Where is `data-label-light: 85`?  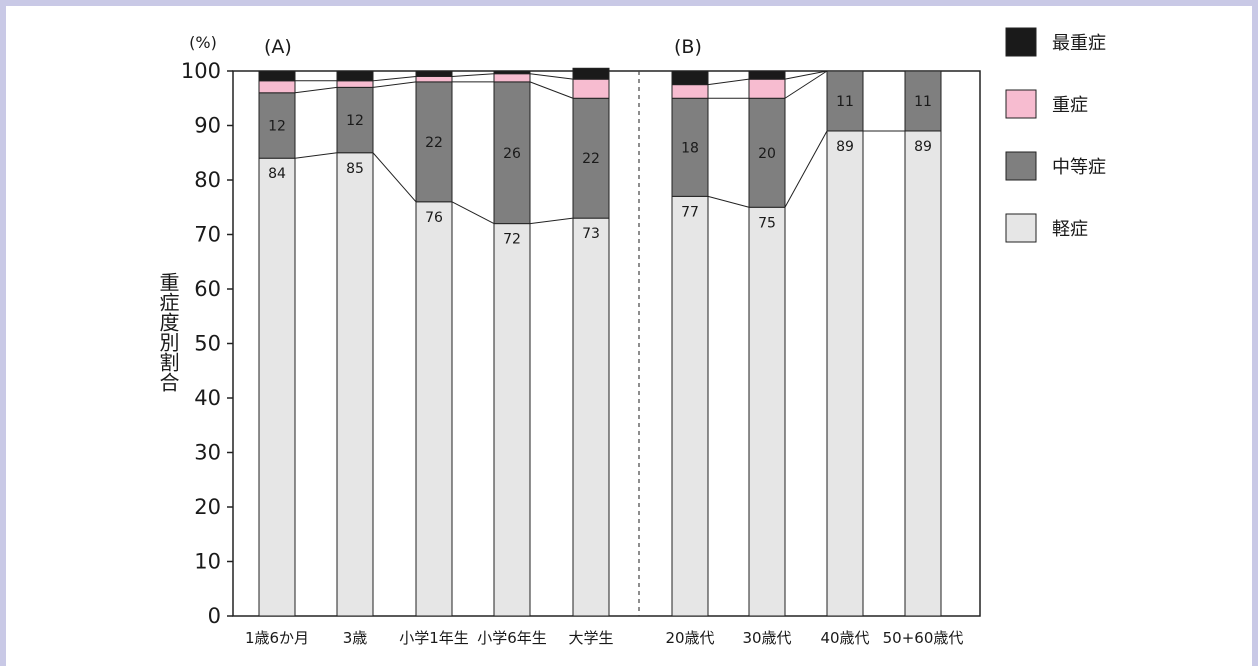 data-label-light: 85 is located at coordinates (355, 169).